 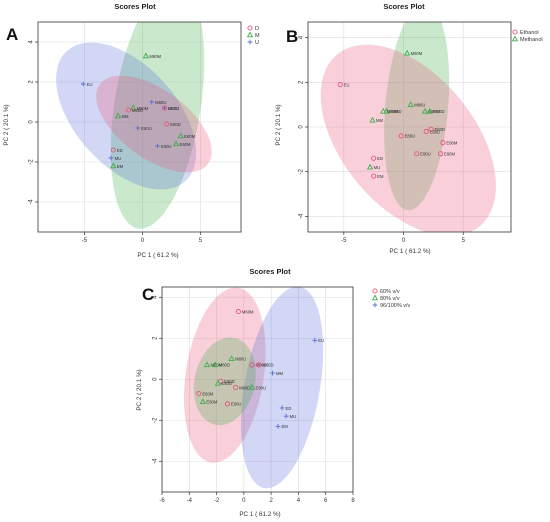 What do you see at coordinates (299, 501) in the screenshot?
I see `x-tick-label: 4` at bounding box center [299, 501].